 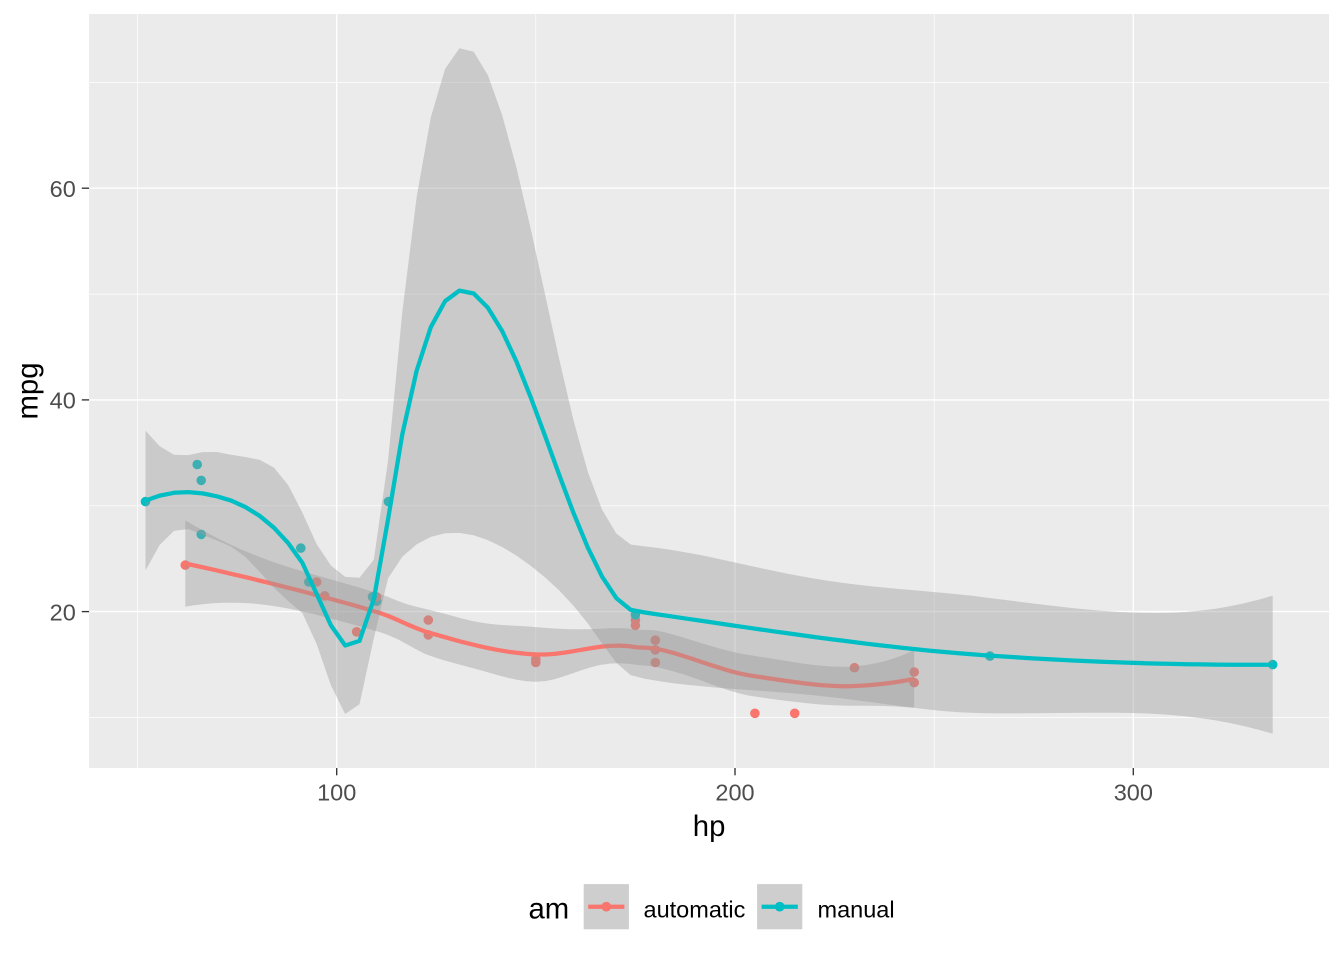 What do you see at coordinates (734, 793) in the screenshot?
I see `svg-text: 200` at bounding box center [734, 793].